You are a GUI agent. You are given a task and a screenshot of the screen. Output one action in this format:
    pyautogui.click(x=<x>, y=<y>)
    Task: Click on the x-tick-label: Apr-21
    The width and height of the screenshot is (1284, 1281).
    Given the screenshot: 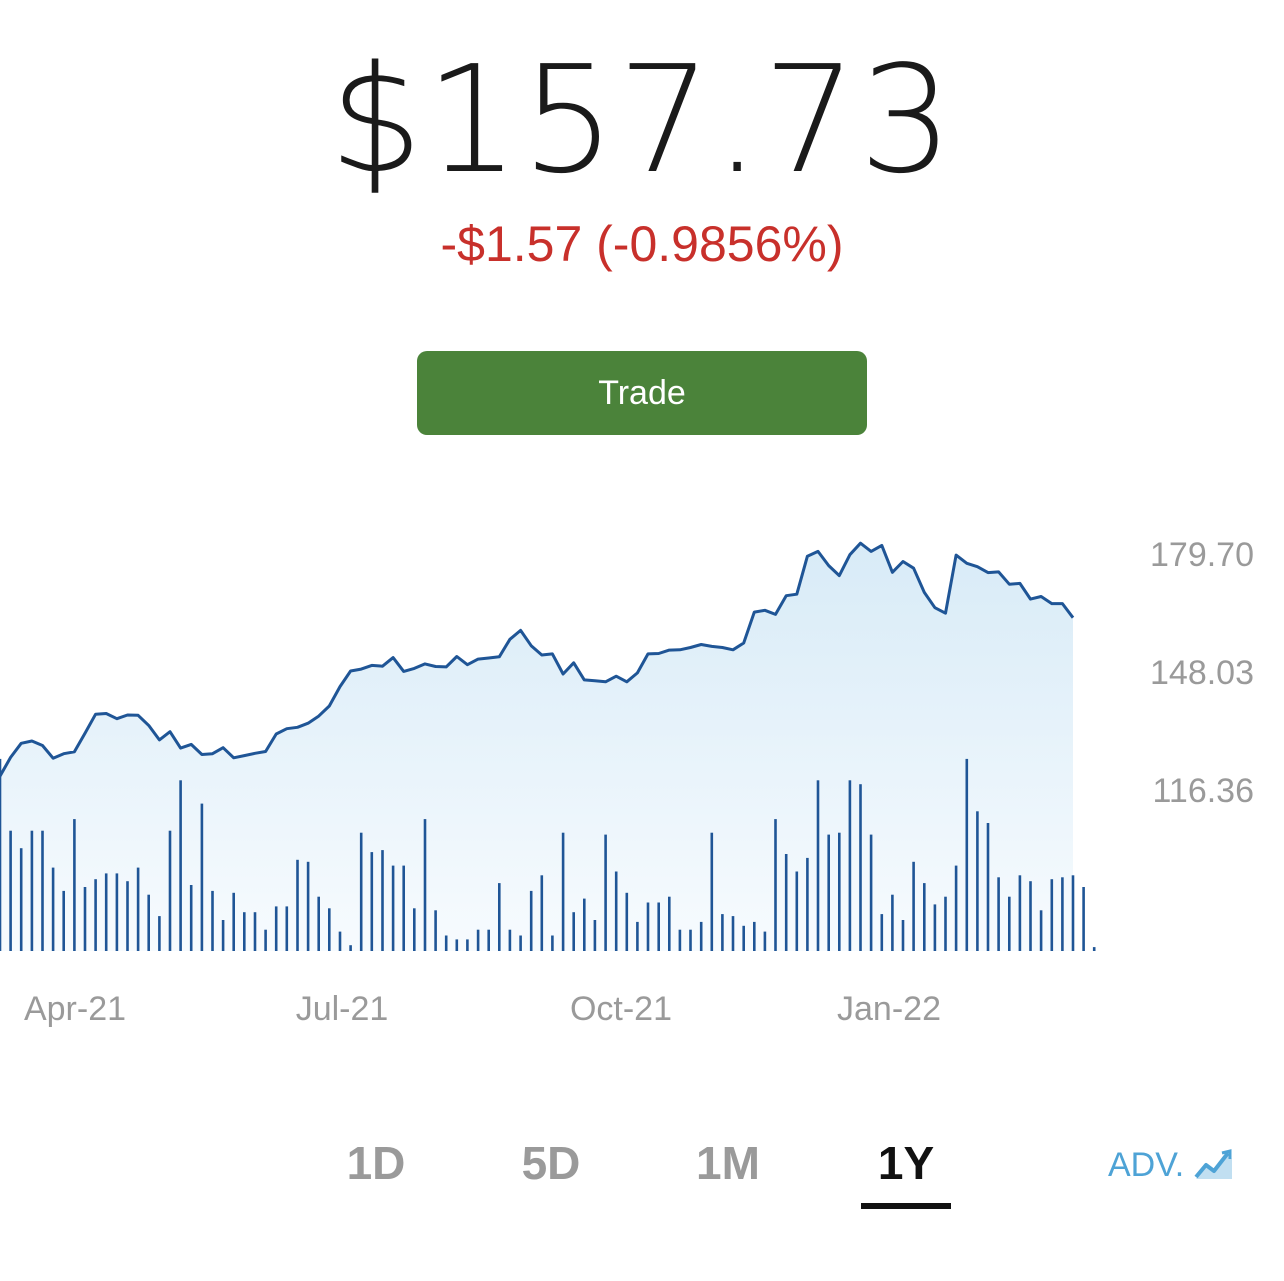 What is the action you would take?
    pyautogui.click(x=75, y=1009)
    